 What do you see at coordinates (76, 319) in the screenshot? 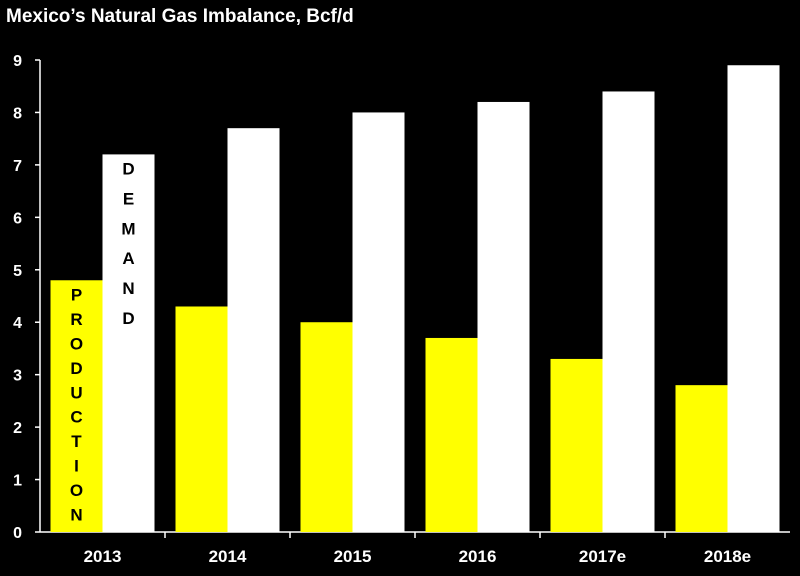
I see `series-label-letter: R` at bounding box center [76, 319].